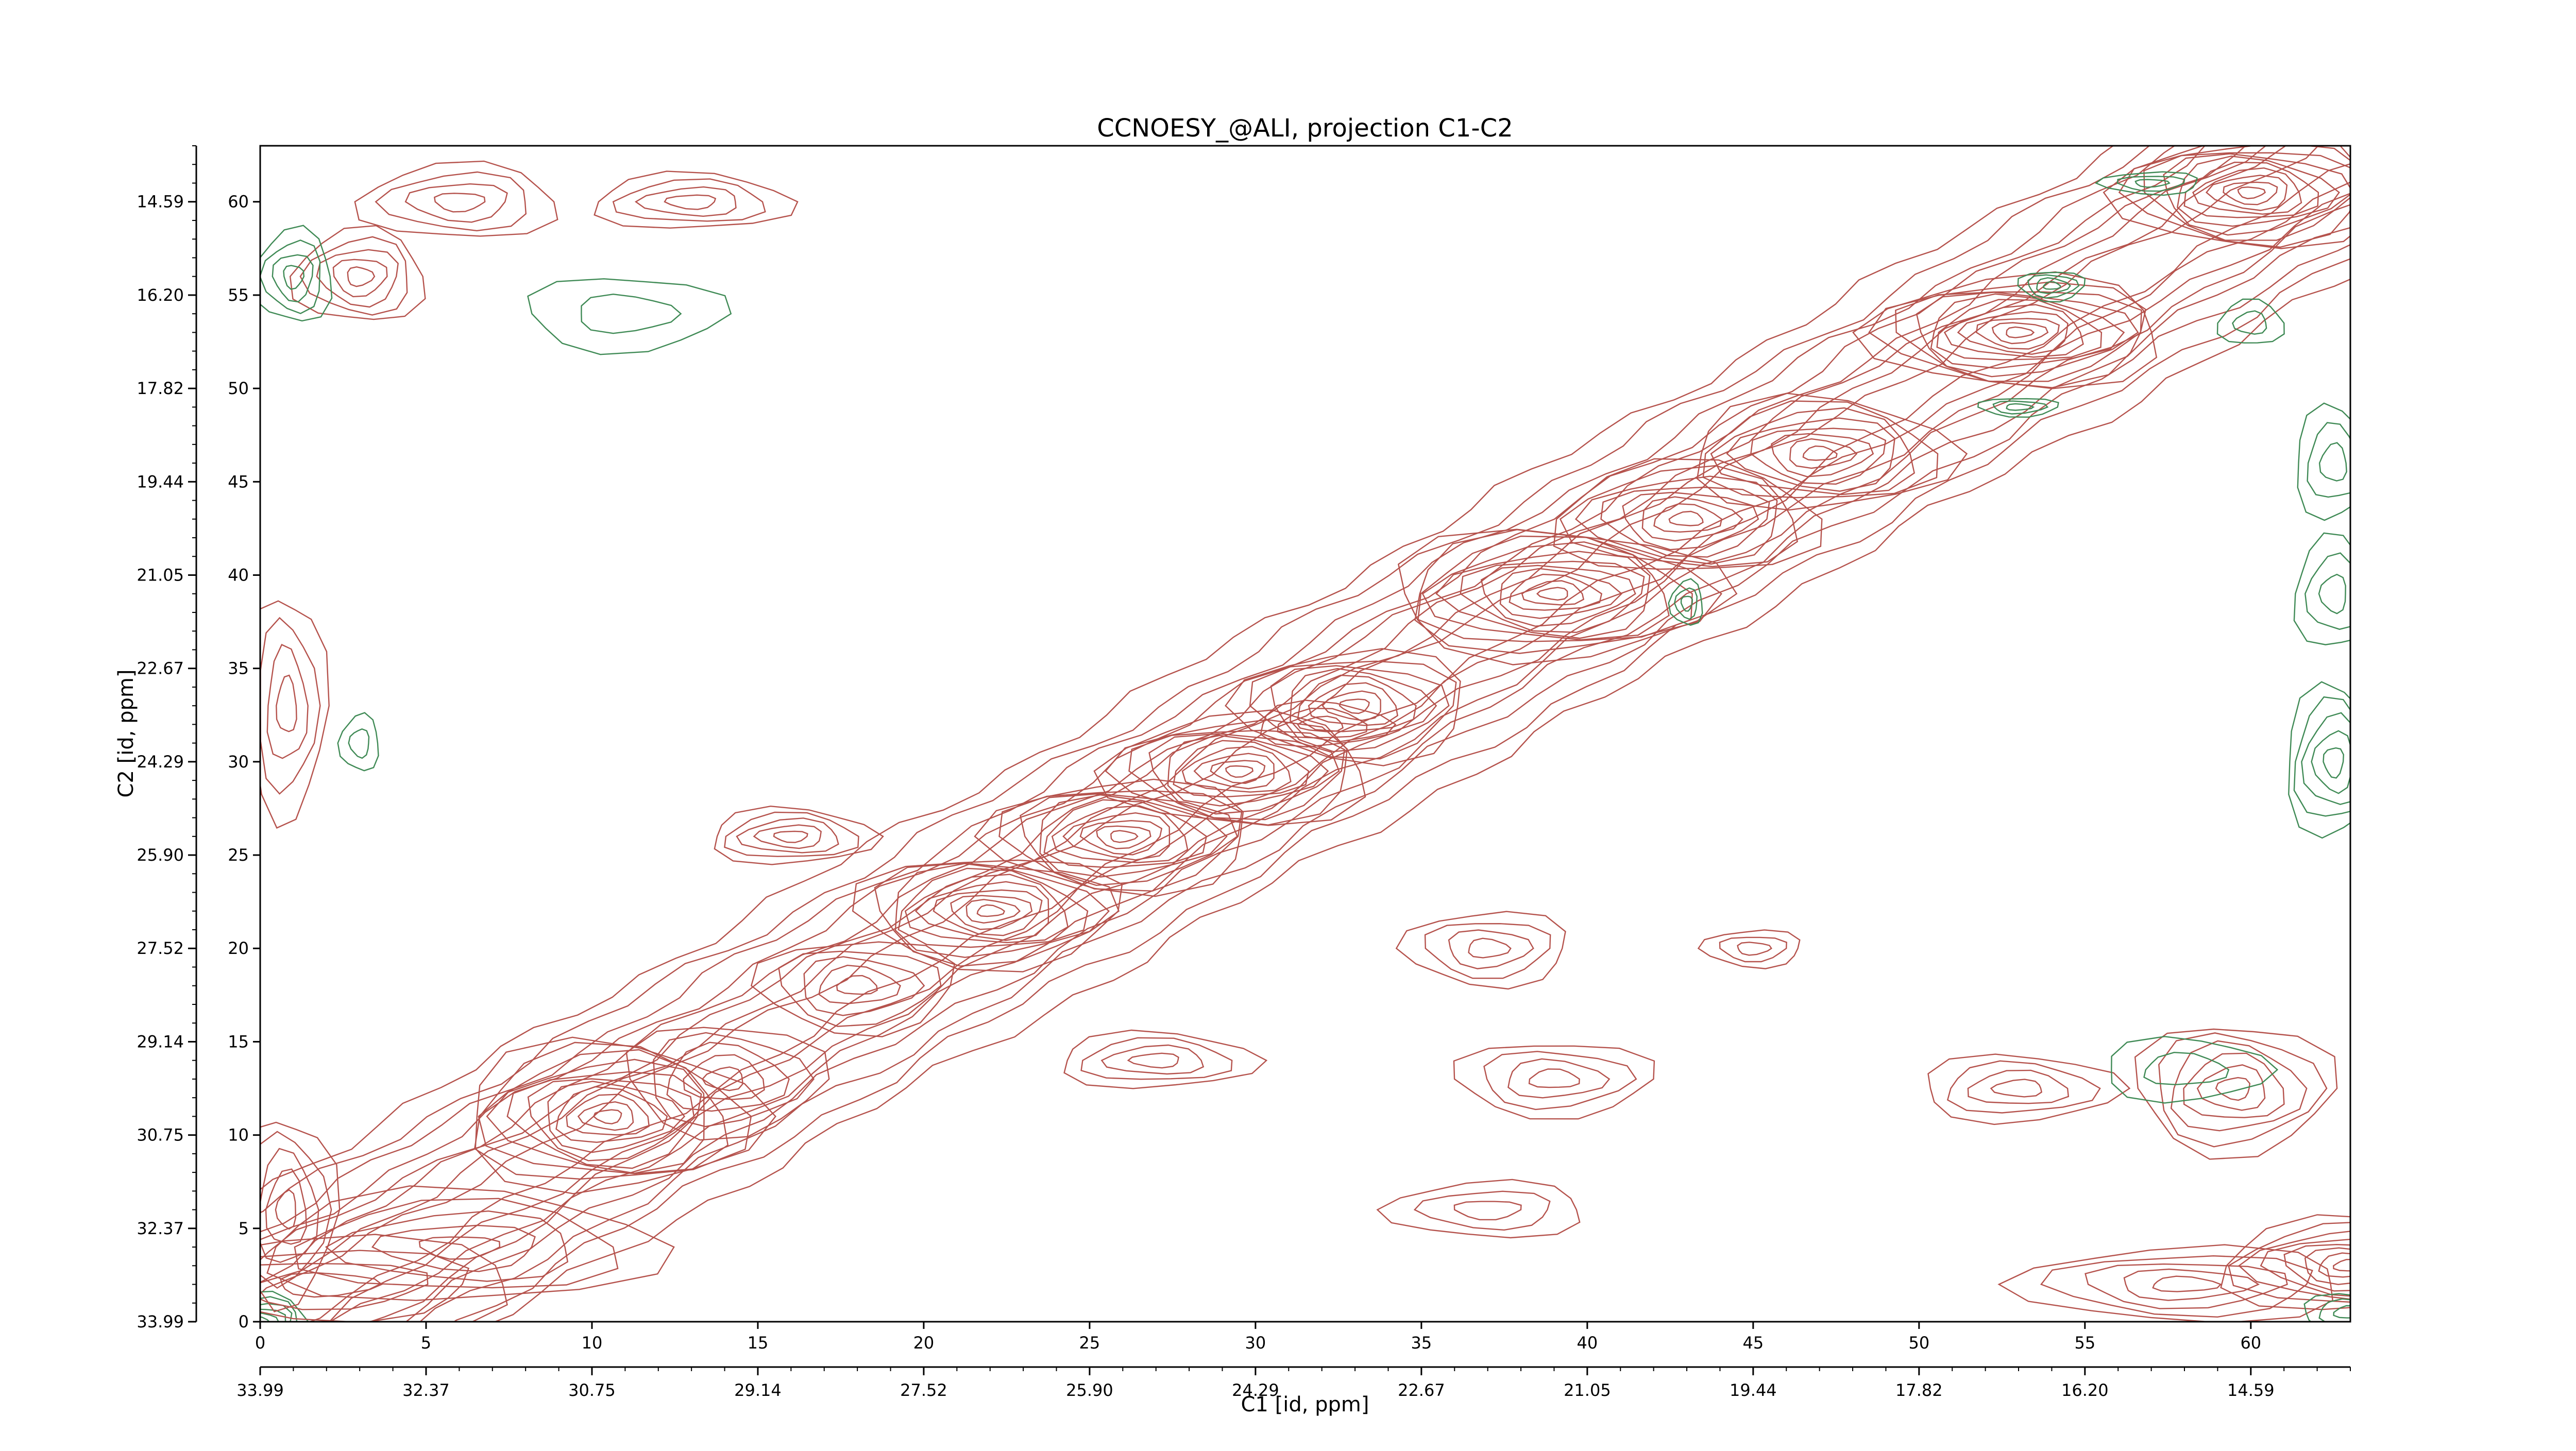  Describe the element at coordinates (160, 202) in the screenshot. I see `y-ppm-tick-label: 14.59` at that location.